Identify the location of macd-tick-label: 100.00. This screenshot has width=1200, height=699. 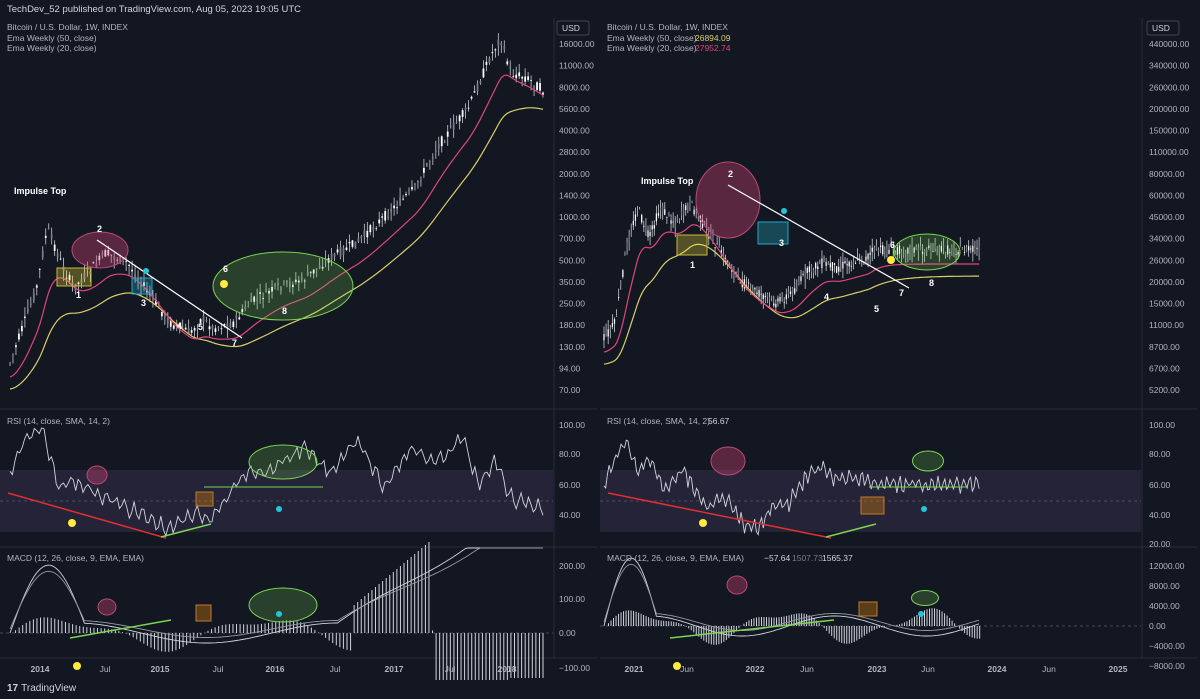
(572, 599).